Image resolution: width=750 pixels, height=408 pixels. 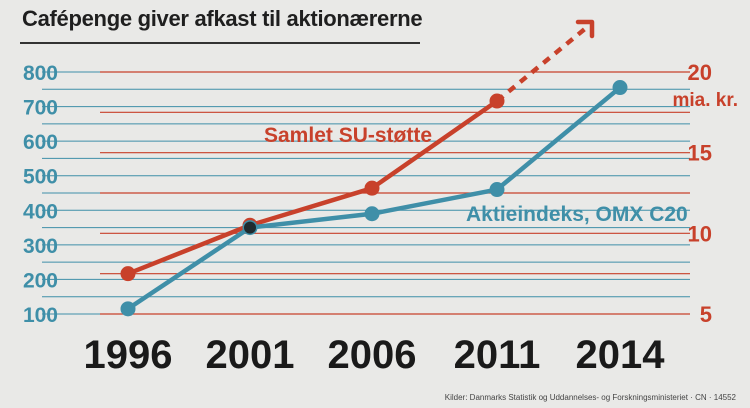 What do you see at coordinates (128, 355) in the screenshot?
I see `x-tick-label: 1996` at bounding box center [128, 355].